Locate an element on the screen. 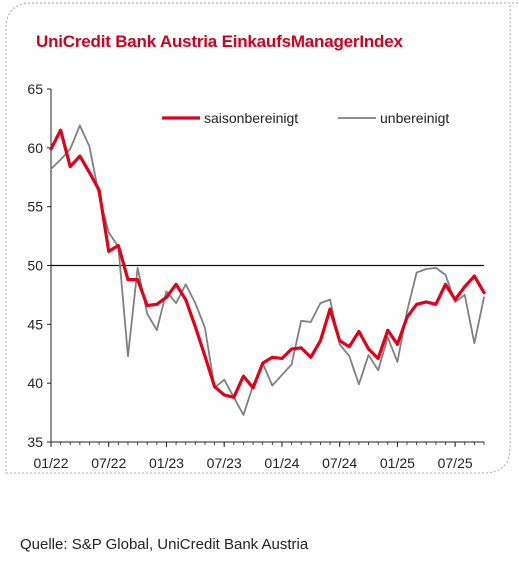 This screenshot has height=568, width=519. y-tick-label: 60 is located at coordinates (35, 148).